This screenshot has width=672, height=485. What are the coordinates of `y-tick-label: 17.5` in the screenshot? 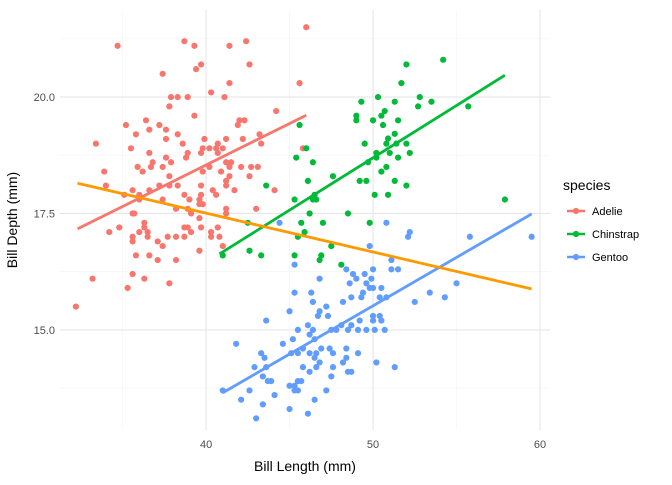 It's located at (44, 214).